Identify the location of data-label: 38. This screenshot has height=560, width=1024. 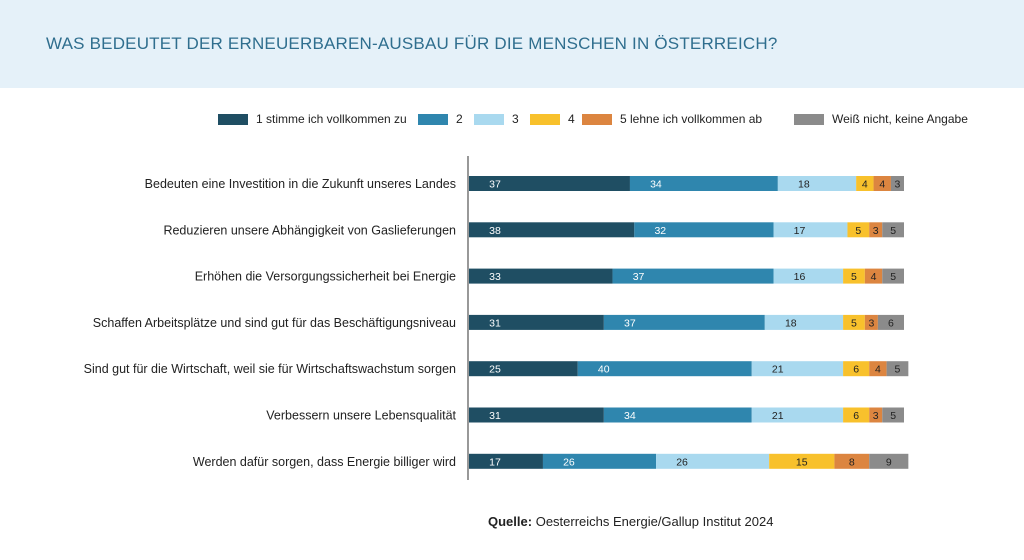
(495, 231).